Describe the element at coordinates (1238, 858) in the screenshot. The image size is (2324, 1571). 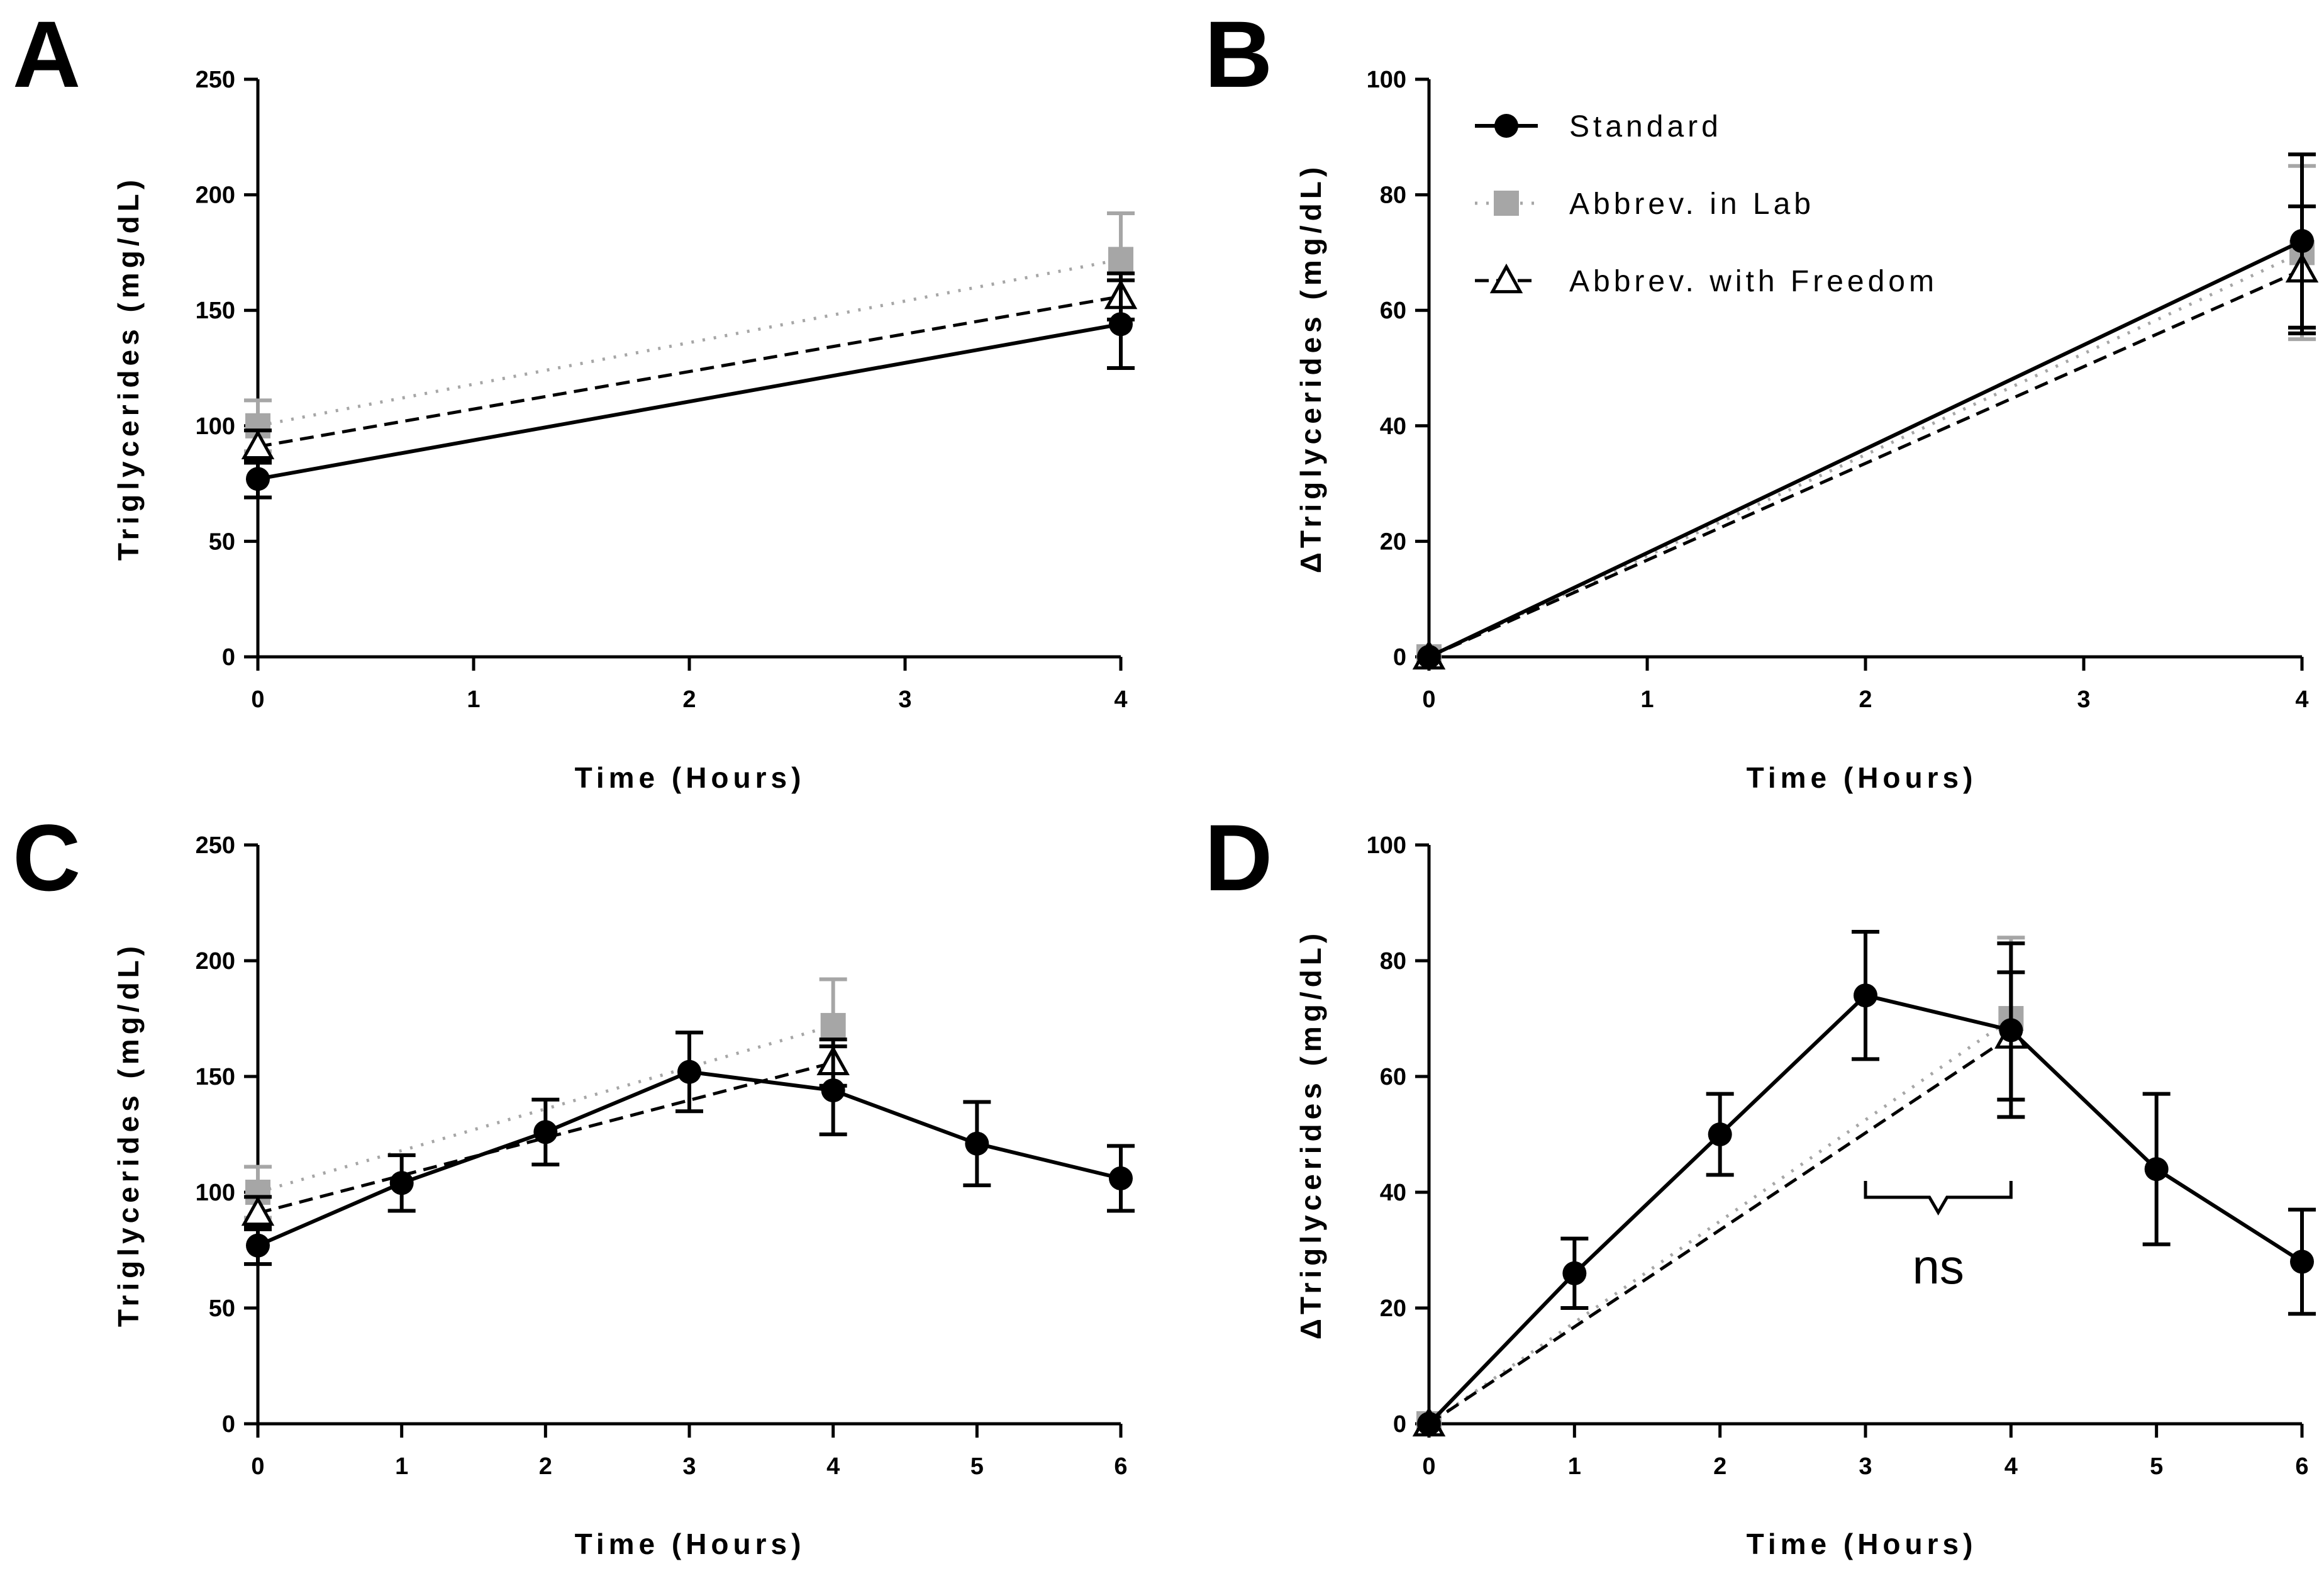
I see `panel-letter: D` at that location.